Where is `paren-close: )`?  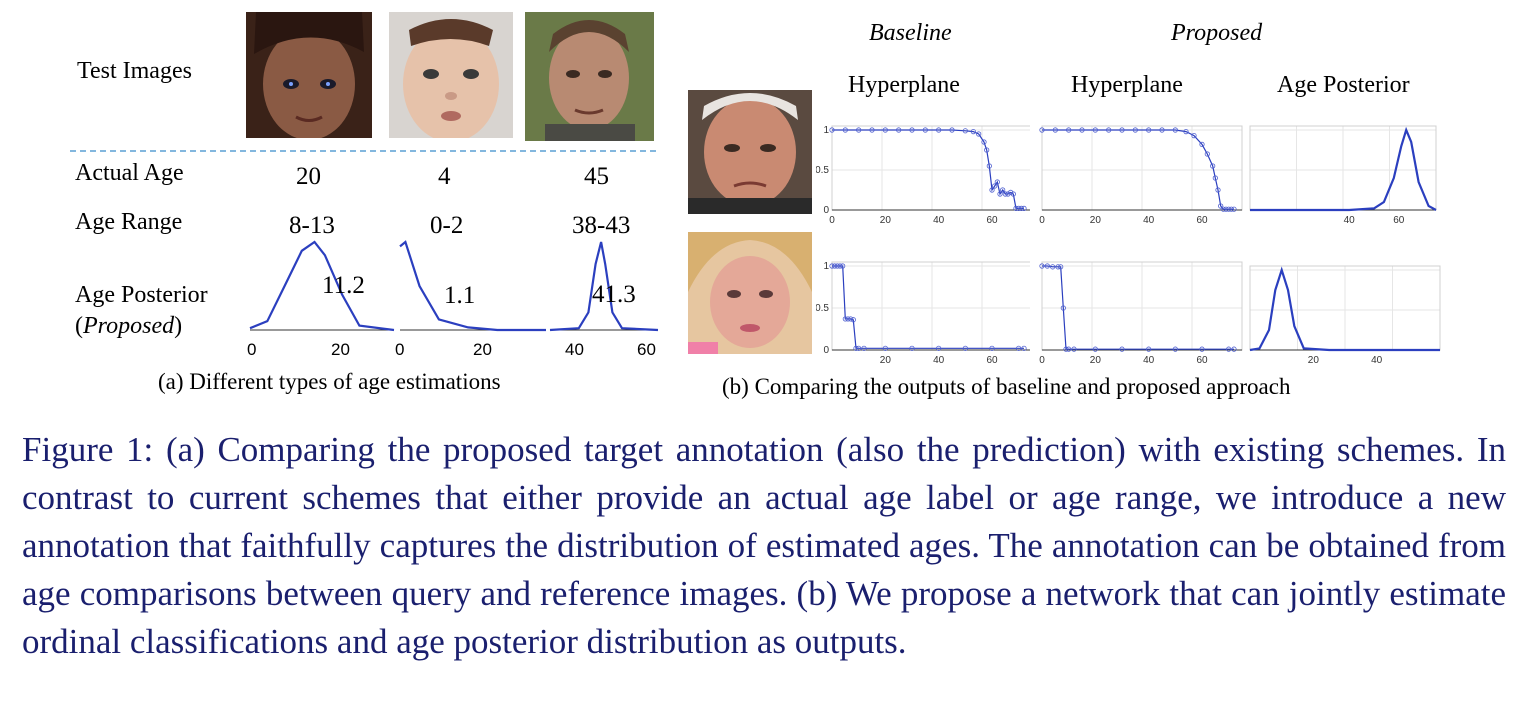
paren-close: ) is located at coordinates (178, 326).